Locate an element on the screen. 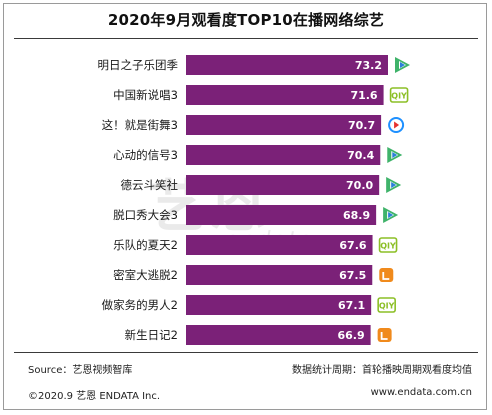  category-label: 新生日记2 is located at coordinates (151, 335).